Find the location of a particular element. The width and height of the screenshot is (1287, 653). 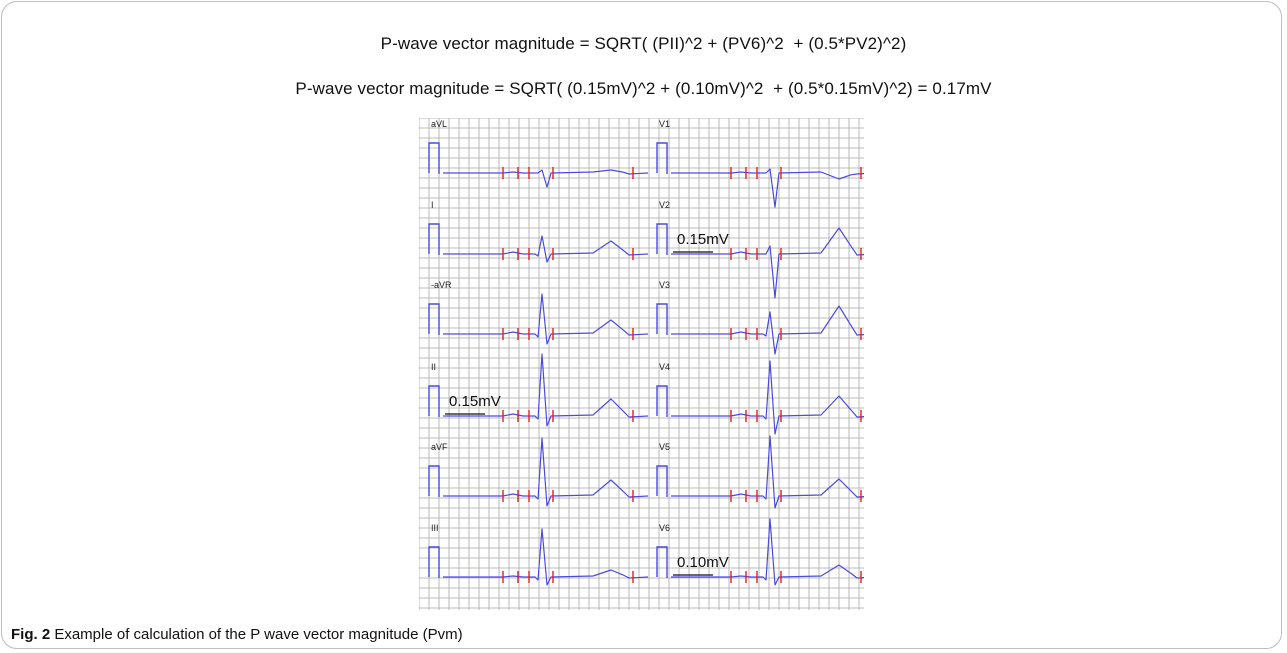

lead-label: V4 is located at coordinates (664, 367).